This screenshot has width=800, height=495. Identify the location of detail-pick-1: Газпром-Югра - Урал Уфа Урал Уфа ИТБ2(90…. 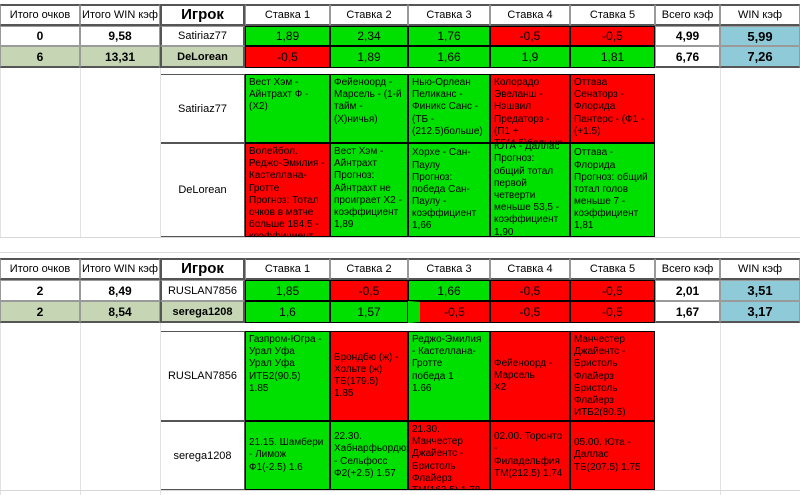
(287, 376).